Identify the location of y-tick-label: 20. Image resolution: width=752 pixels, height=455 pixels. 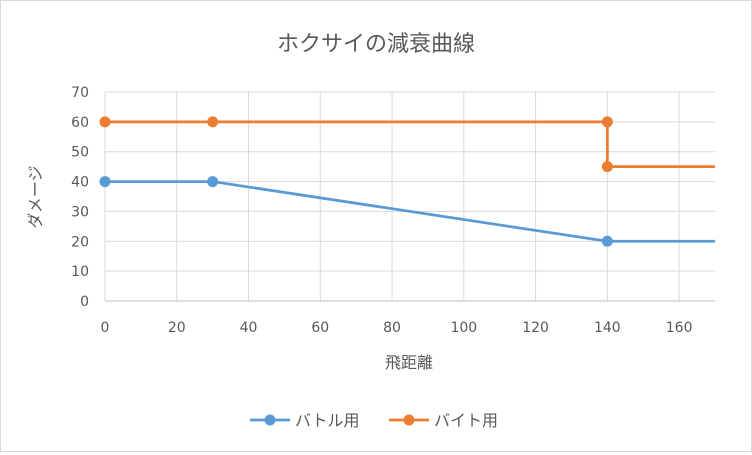
(80, 242).